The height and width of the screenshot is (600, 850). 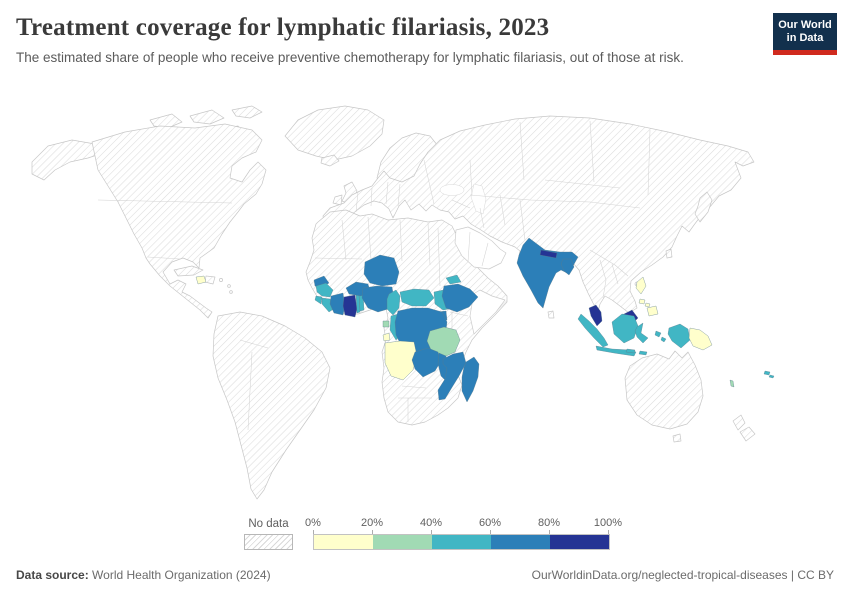 What do you see at coordinates (593, 330) in the screenshot?
I see `country-indonesia-sumatra` at bounding box center [593, 330].